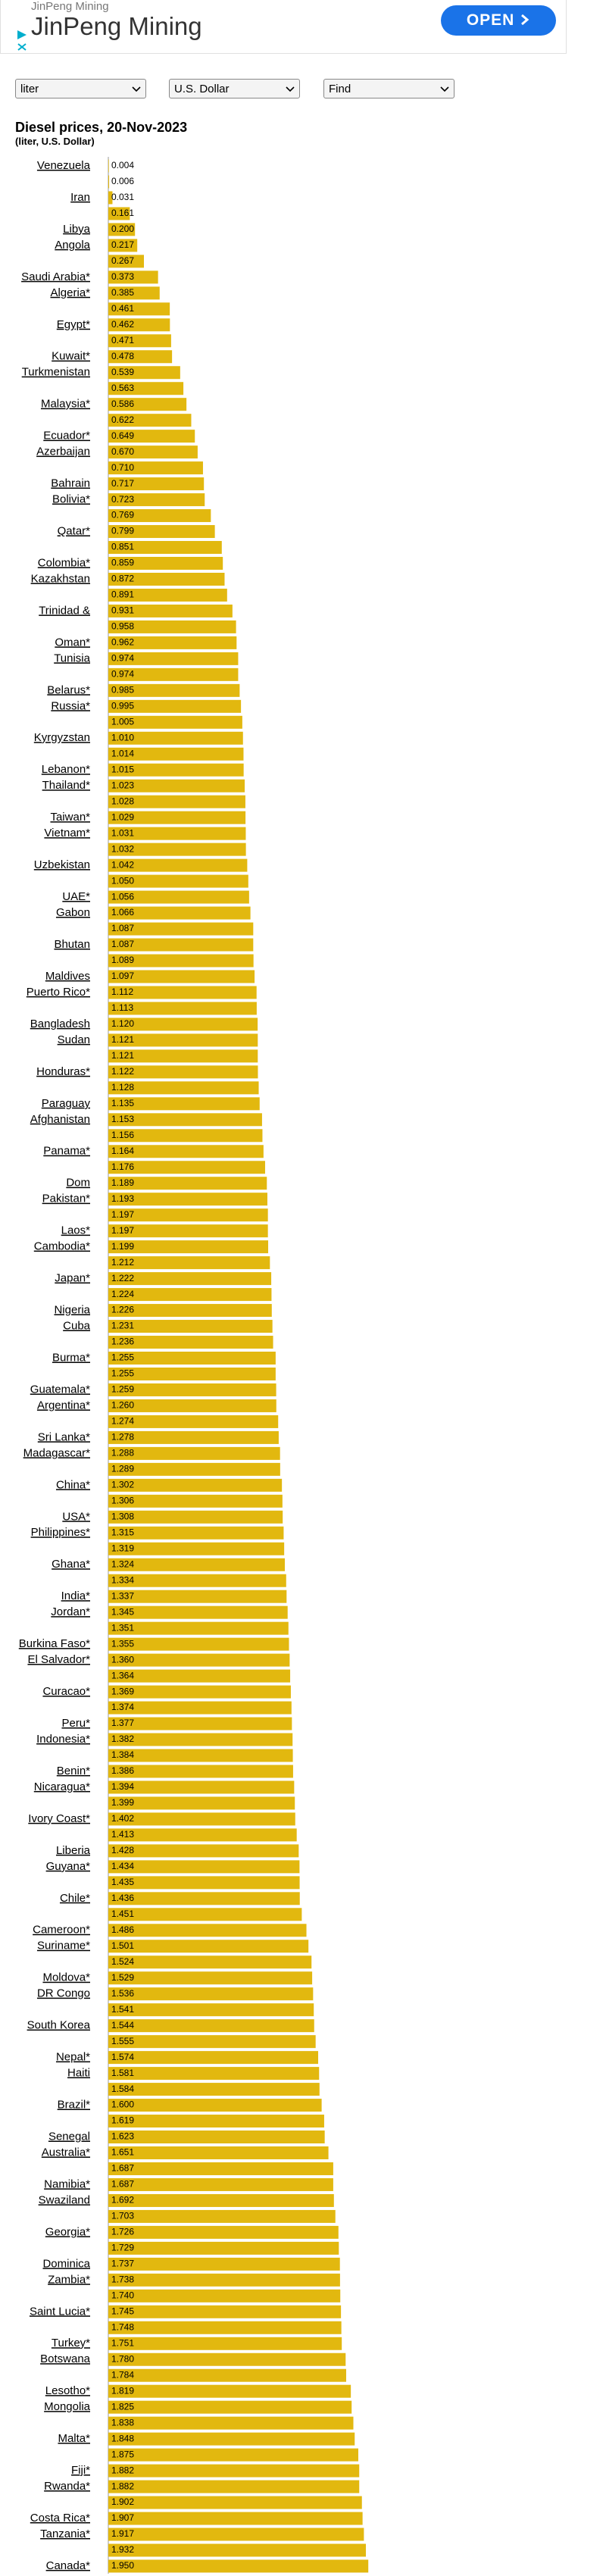 This screenshot has height=2576, width=606. What do you see at coordinates (60, 2312) in the screenshot?
I see `country-link: Saint Lucia*` at bounding box center [60, 2312].